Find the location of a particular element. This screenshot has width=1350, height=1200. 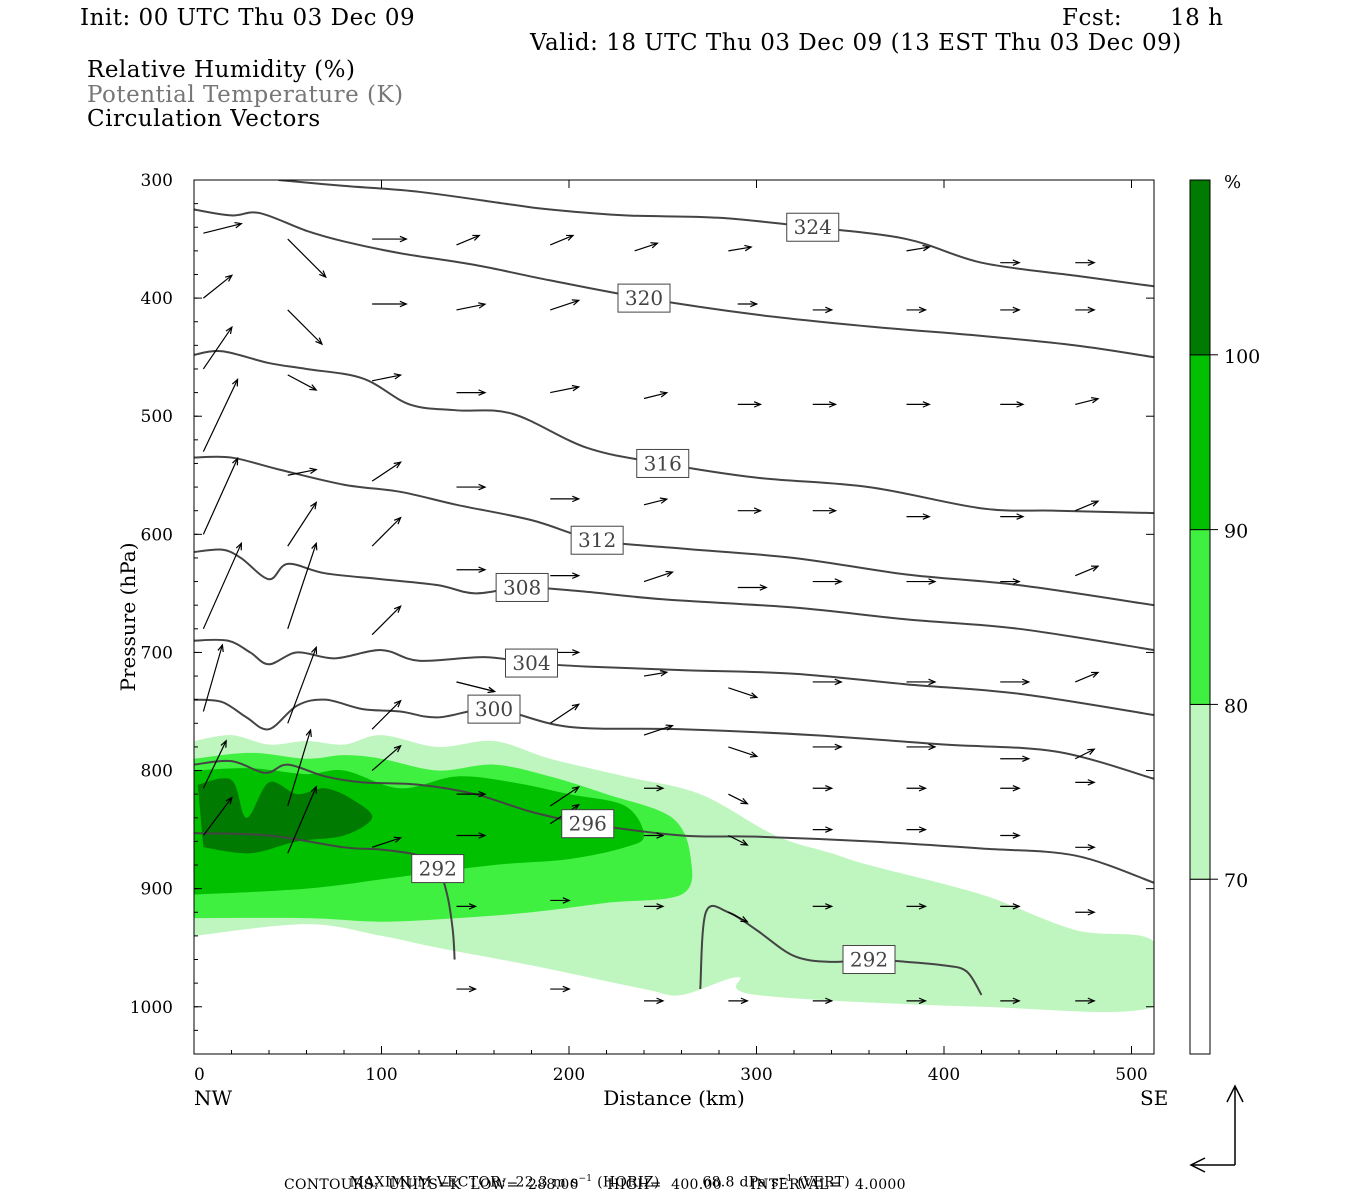

x-end-nw: NW is located at coordinates (213, 1098).